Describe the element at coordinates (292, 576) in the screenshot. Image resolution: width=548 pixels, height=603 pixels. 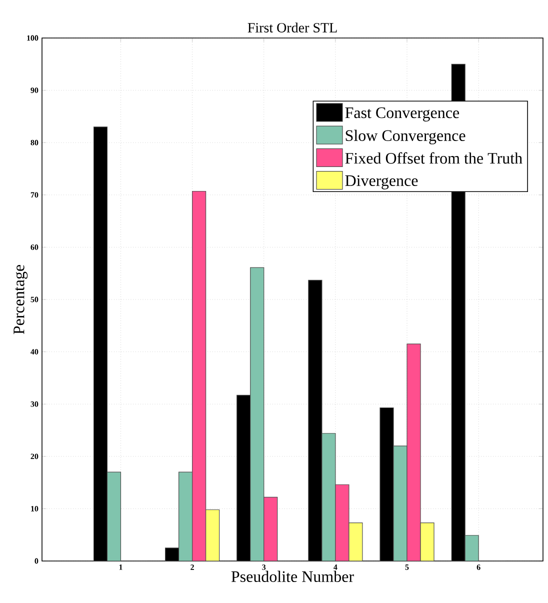
I see `x-axis-title: Pseudolite Number` at that location.